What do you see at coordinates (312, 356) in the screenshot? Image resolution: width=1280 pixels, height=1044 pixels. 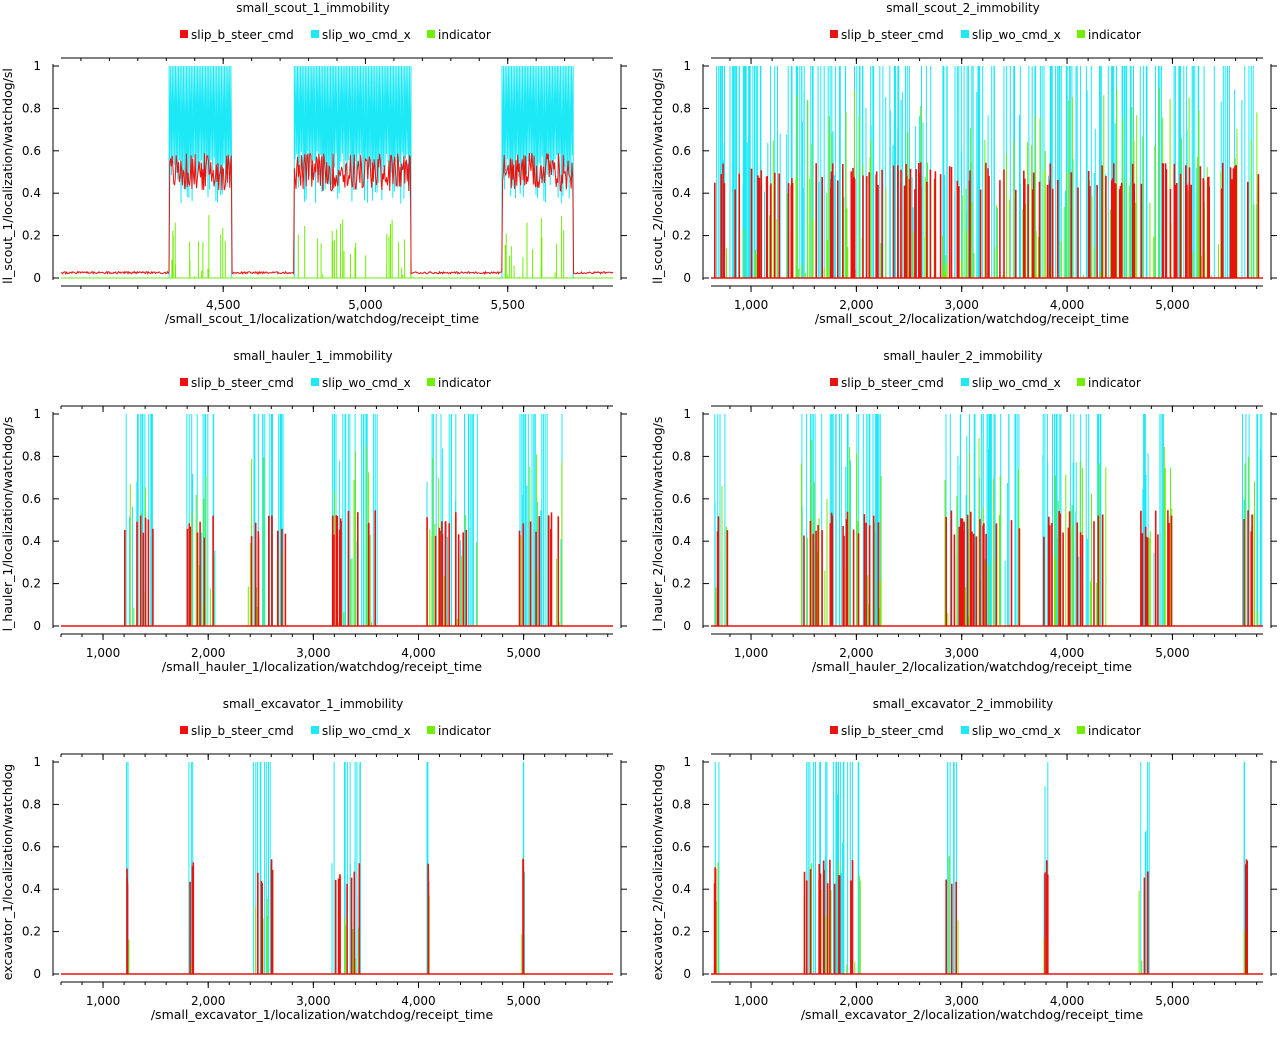 I see `chart-title: small_hauler_1_immobility` at bounding box center [312, 356].